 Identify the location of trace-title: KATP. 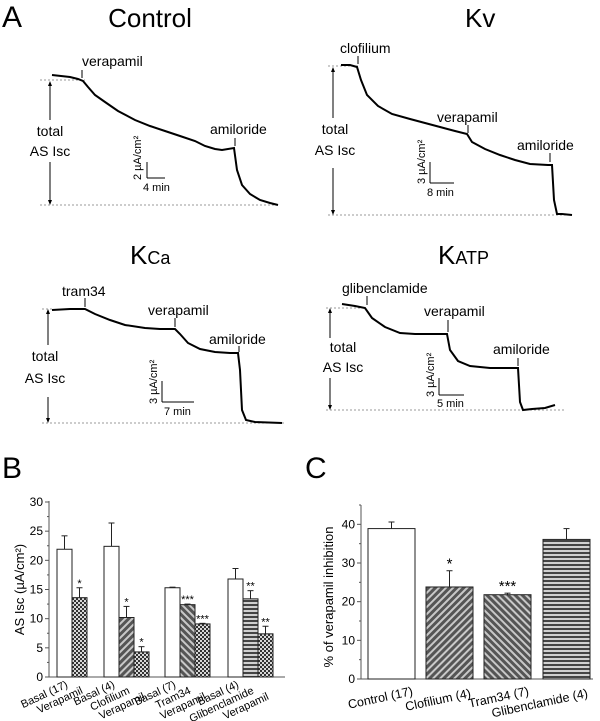
(463, 255).